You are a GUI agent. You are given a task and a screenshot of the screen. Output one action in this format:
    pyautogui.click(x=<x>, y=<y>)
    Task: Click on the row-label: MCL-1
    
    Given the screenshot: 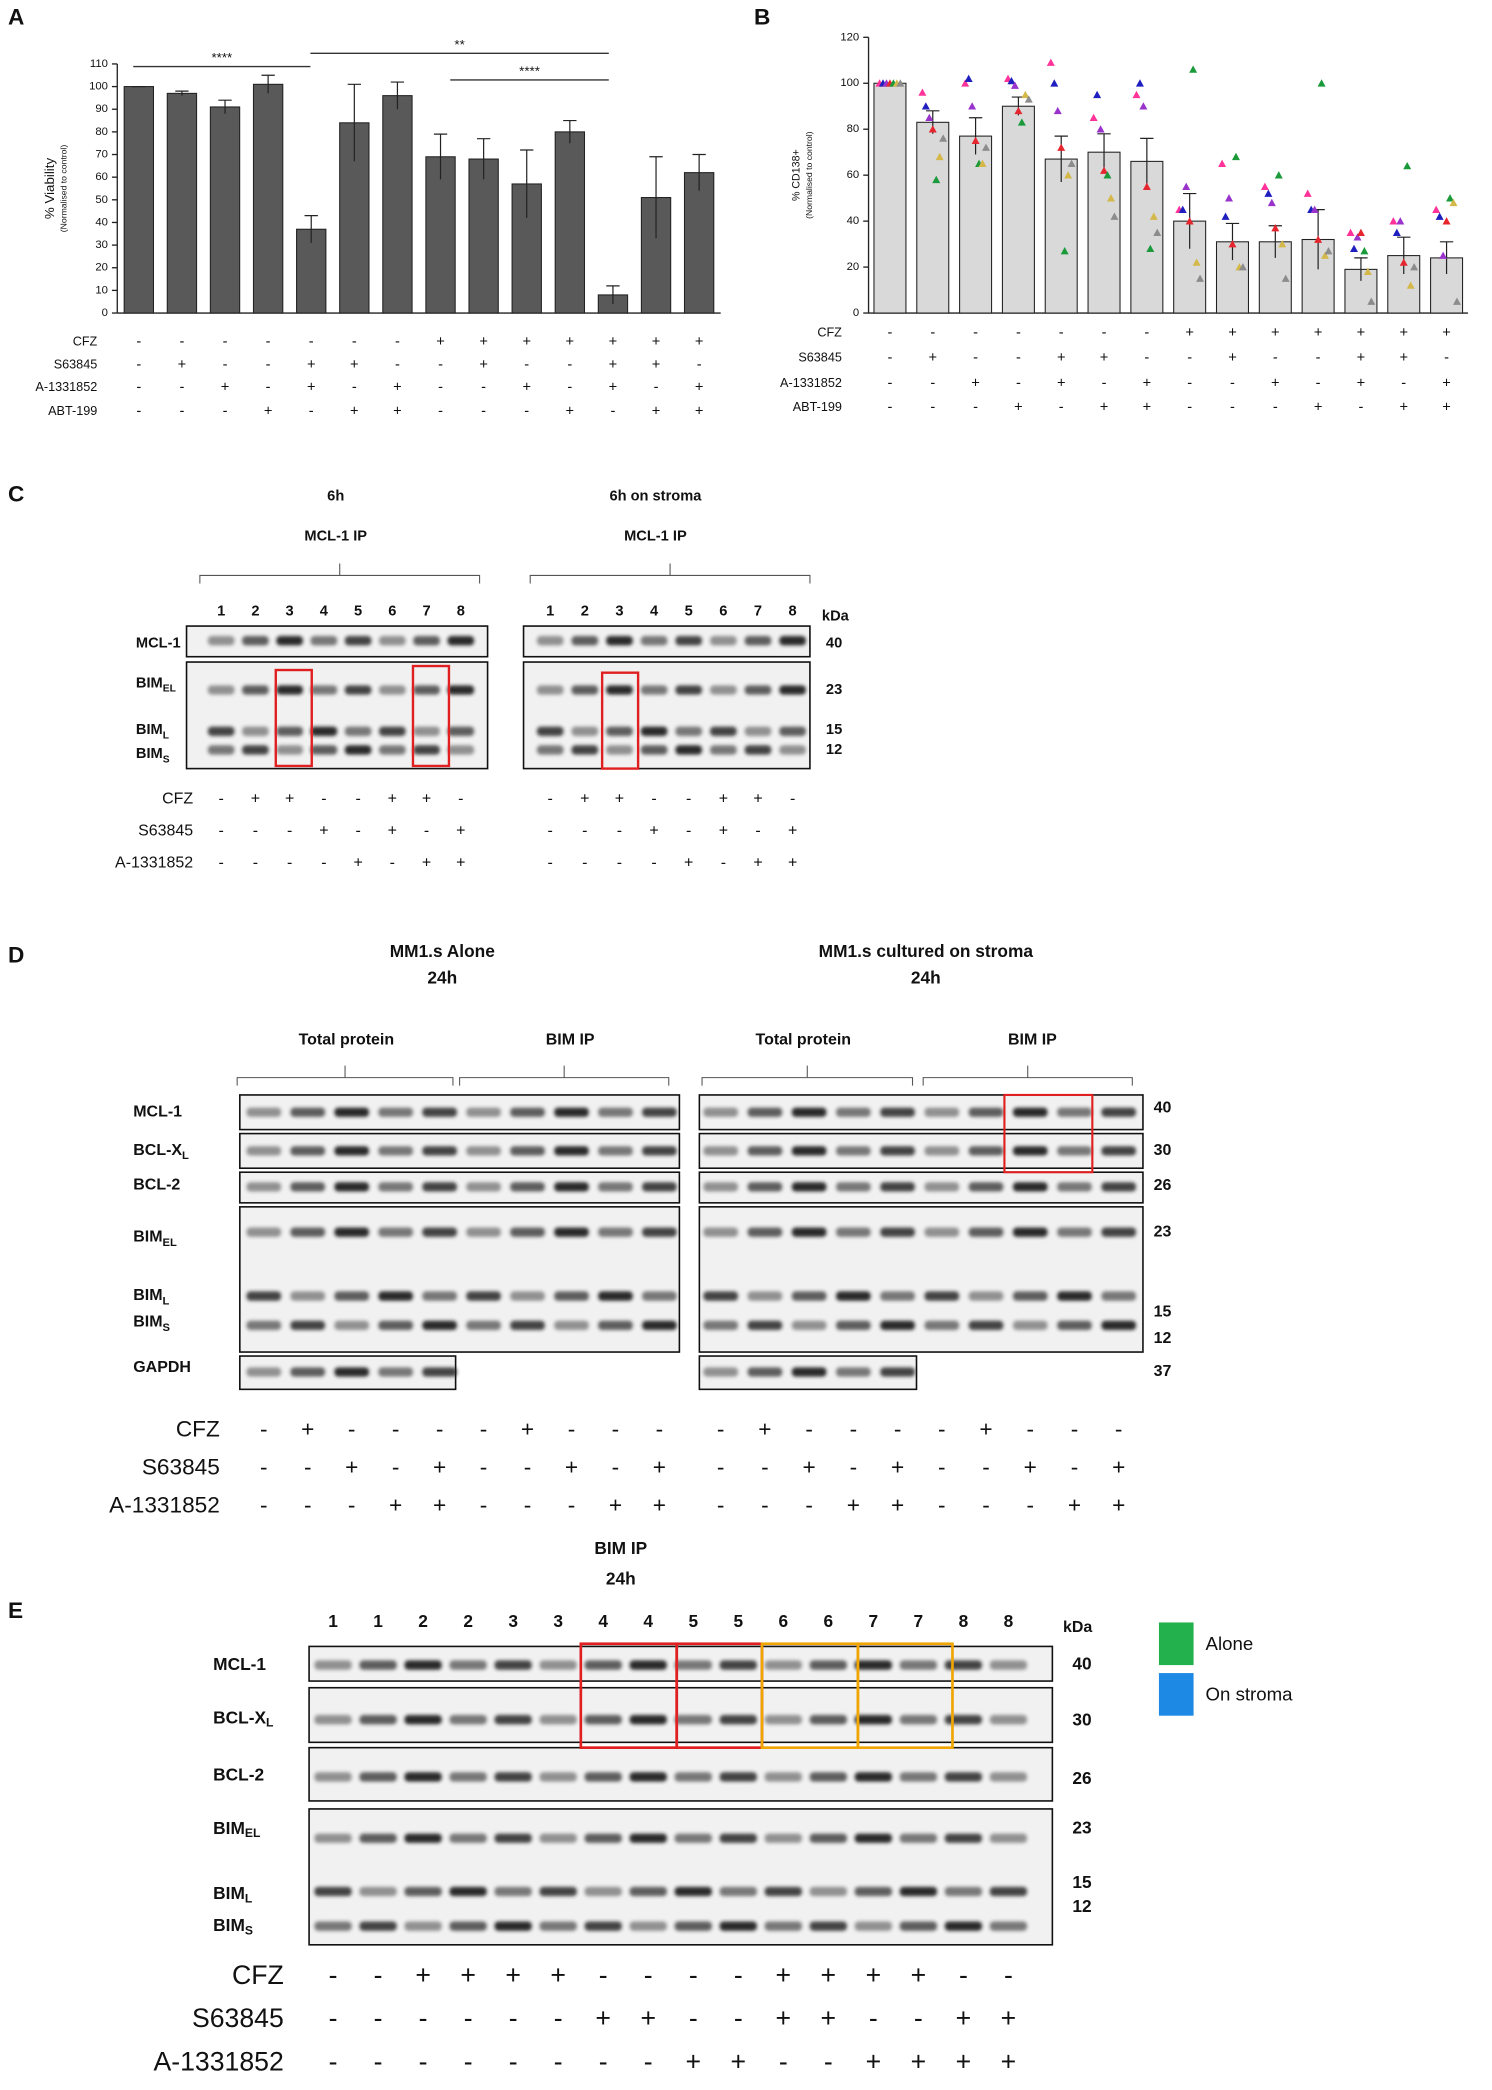 What is the action you would take?
    pyautogui.click(x=239, y=1664)
    